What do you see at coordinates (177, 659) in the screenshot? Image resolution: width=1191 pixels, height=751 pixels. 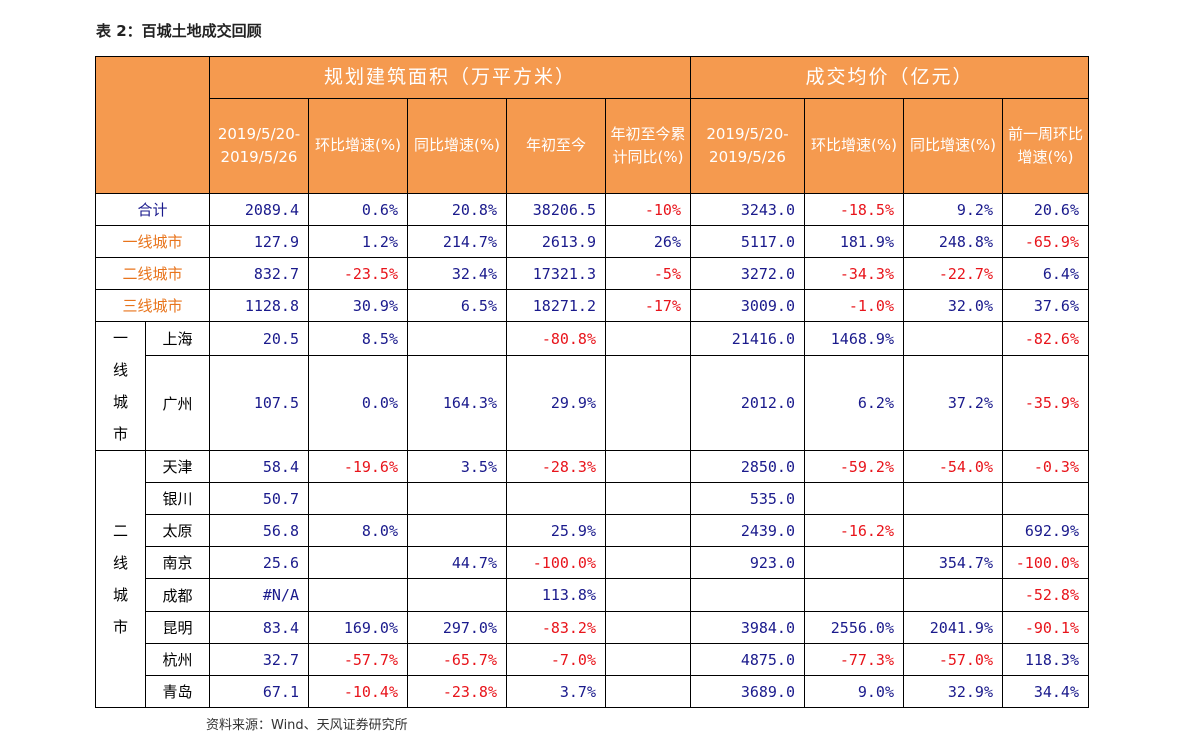 I see `city-name: 杭州` at bounding box center [177, 659].